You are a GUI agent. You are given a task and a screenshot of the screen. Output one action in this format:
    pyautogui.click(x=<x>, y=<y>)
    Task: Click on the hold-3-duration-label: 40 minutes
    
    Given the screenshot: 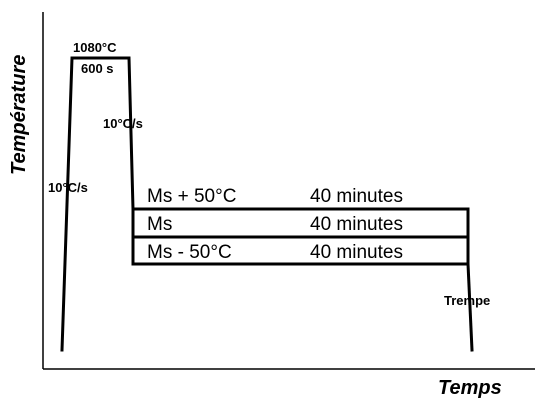 What is the action you would take?
    pyautogui.click(x=356, y=252)
    